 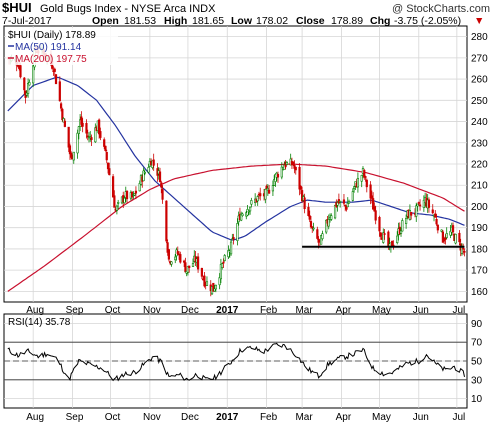 I want to click on chg-value: -3.75 (-2.05%), so click(x=427, y=21).